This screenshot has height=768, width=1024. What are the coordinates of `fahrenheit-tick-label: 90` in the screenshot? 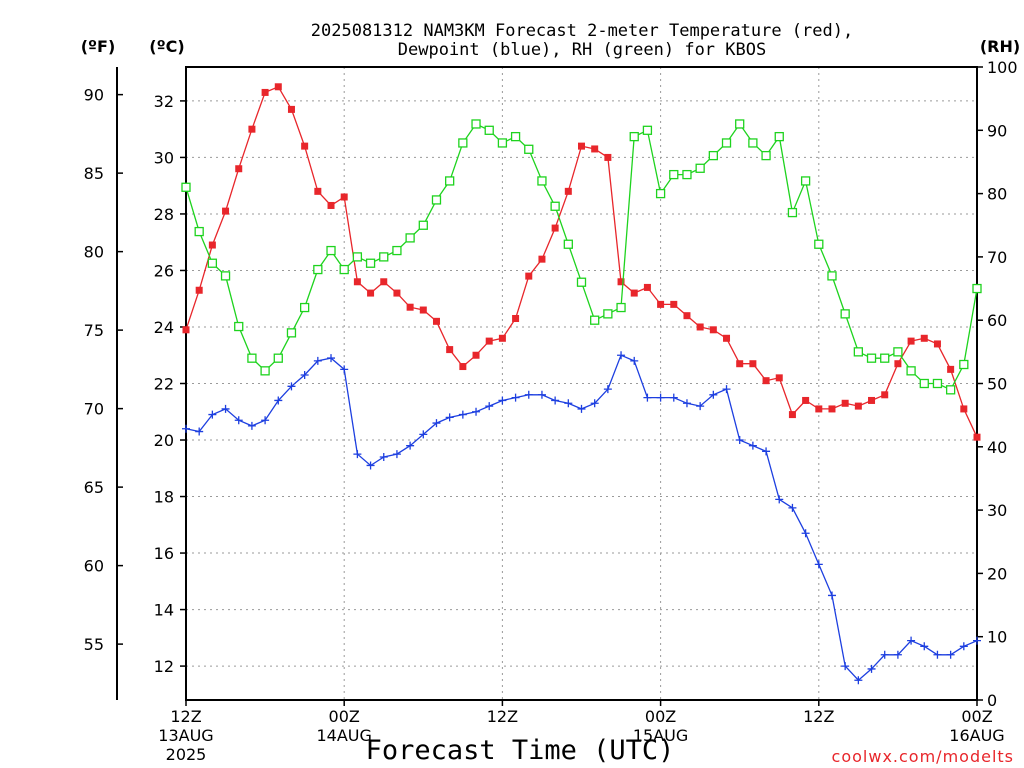 It's located at (94, 95).